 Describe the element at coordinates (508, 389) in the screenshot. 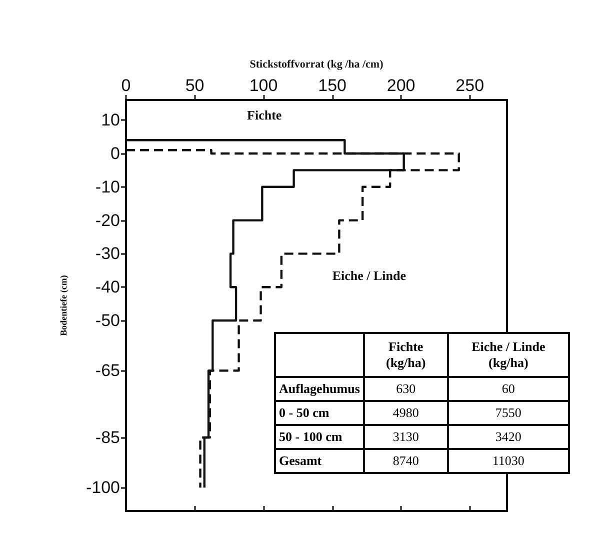

I see `annotation: 60` at that location.